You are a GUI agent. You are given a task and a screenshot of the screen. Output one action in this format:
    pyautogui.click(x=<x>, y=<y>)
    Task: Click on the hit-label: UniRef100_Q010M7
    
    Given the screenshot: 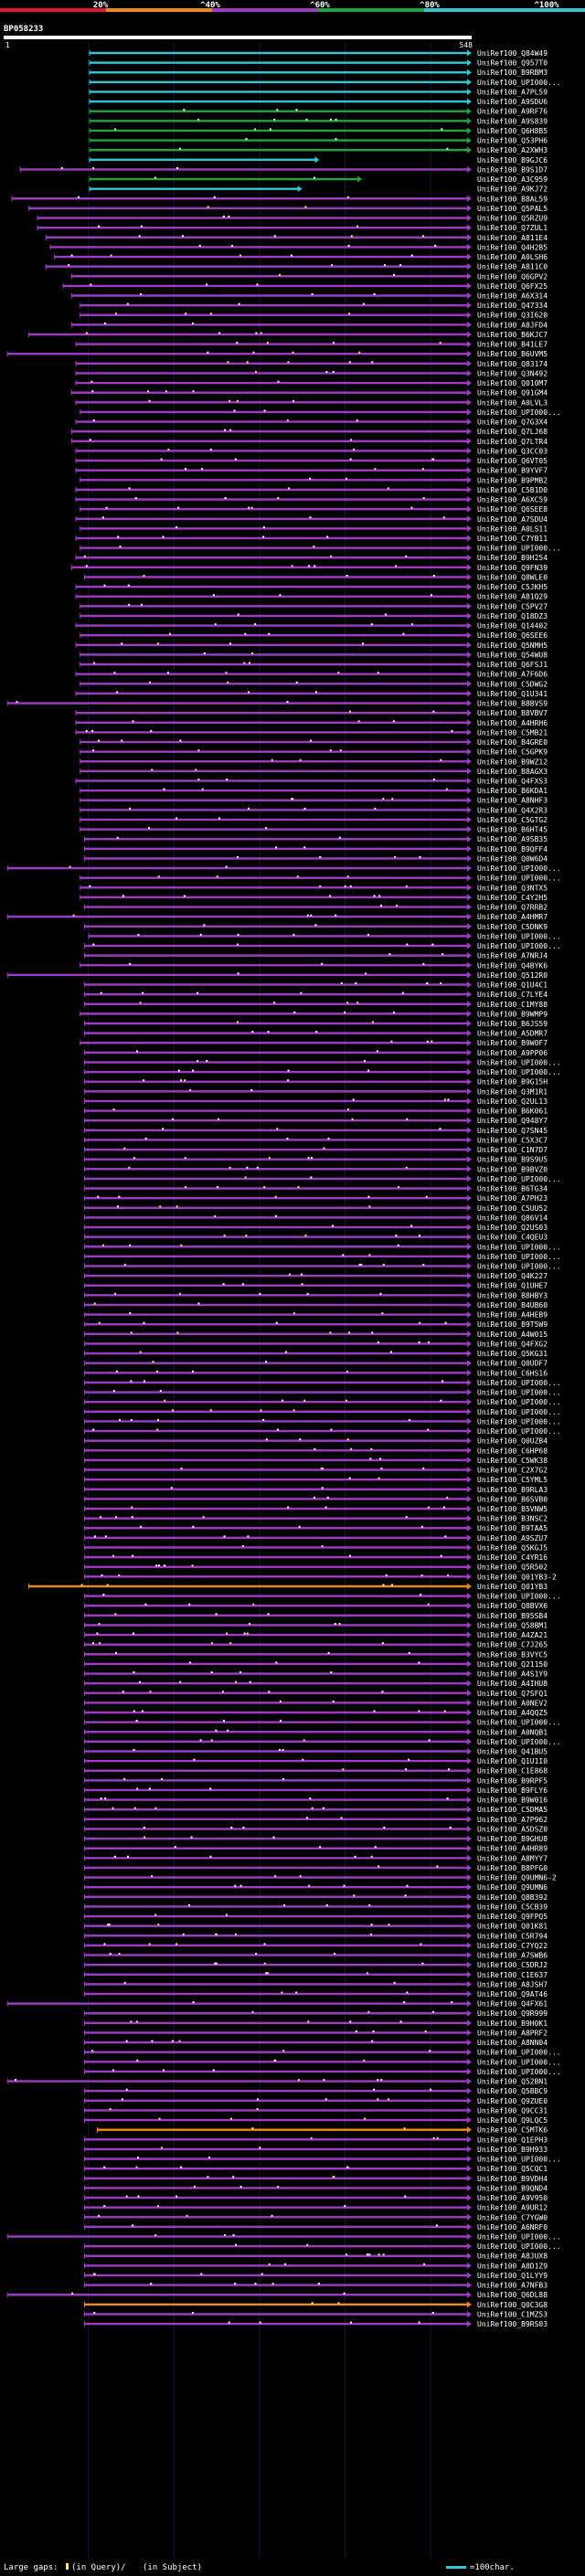 What is the action you would take?
    pyautogui.click(x=512, y=383)
    